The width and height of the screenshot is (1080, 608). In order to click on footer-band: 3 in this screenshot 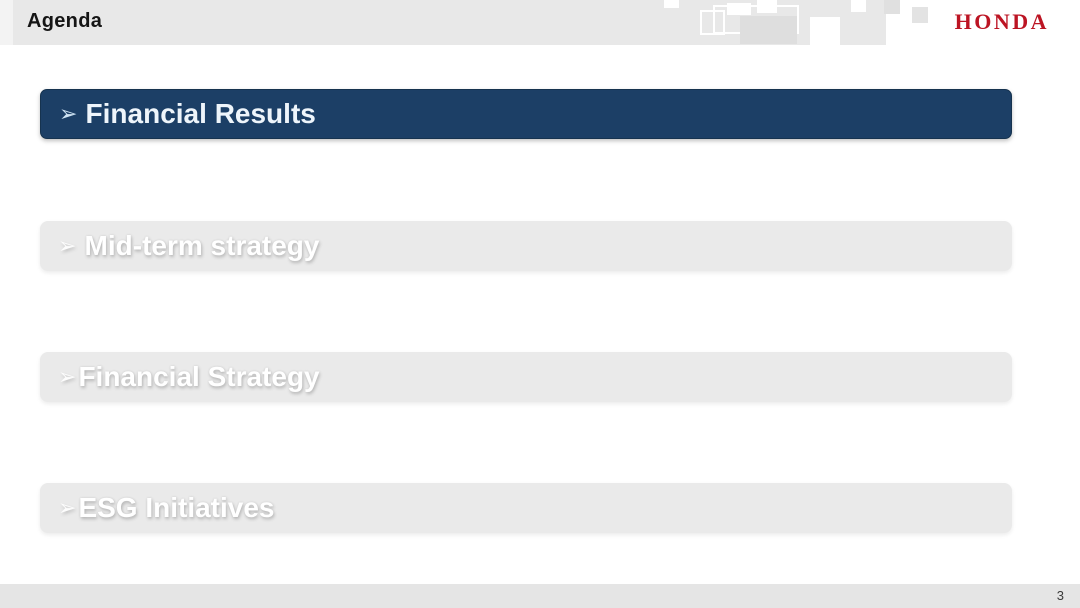, I will do `click(540, 596)`.